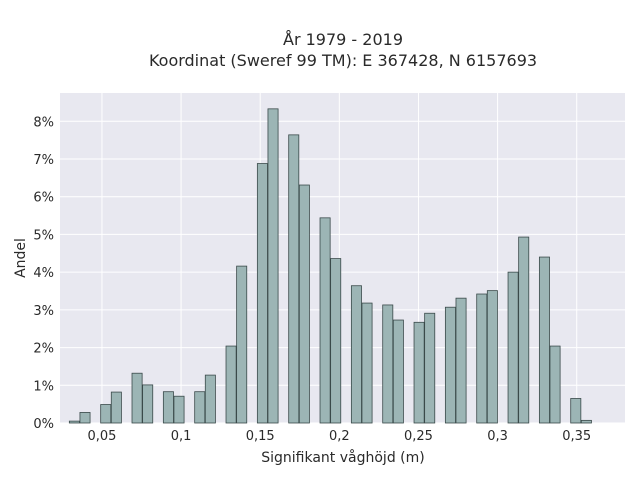 The width and height of the screenshot is (640, 480). I want to click on x-tick-label: 0,35, so click(576, 436).